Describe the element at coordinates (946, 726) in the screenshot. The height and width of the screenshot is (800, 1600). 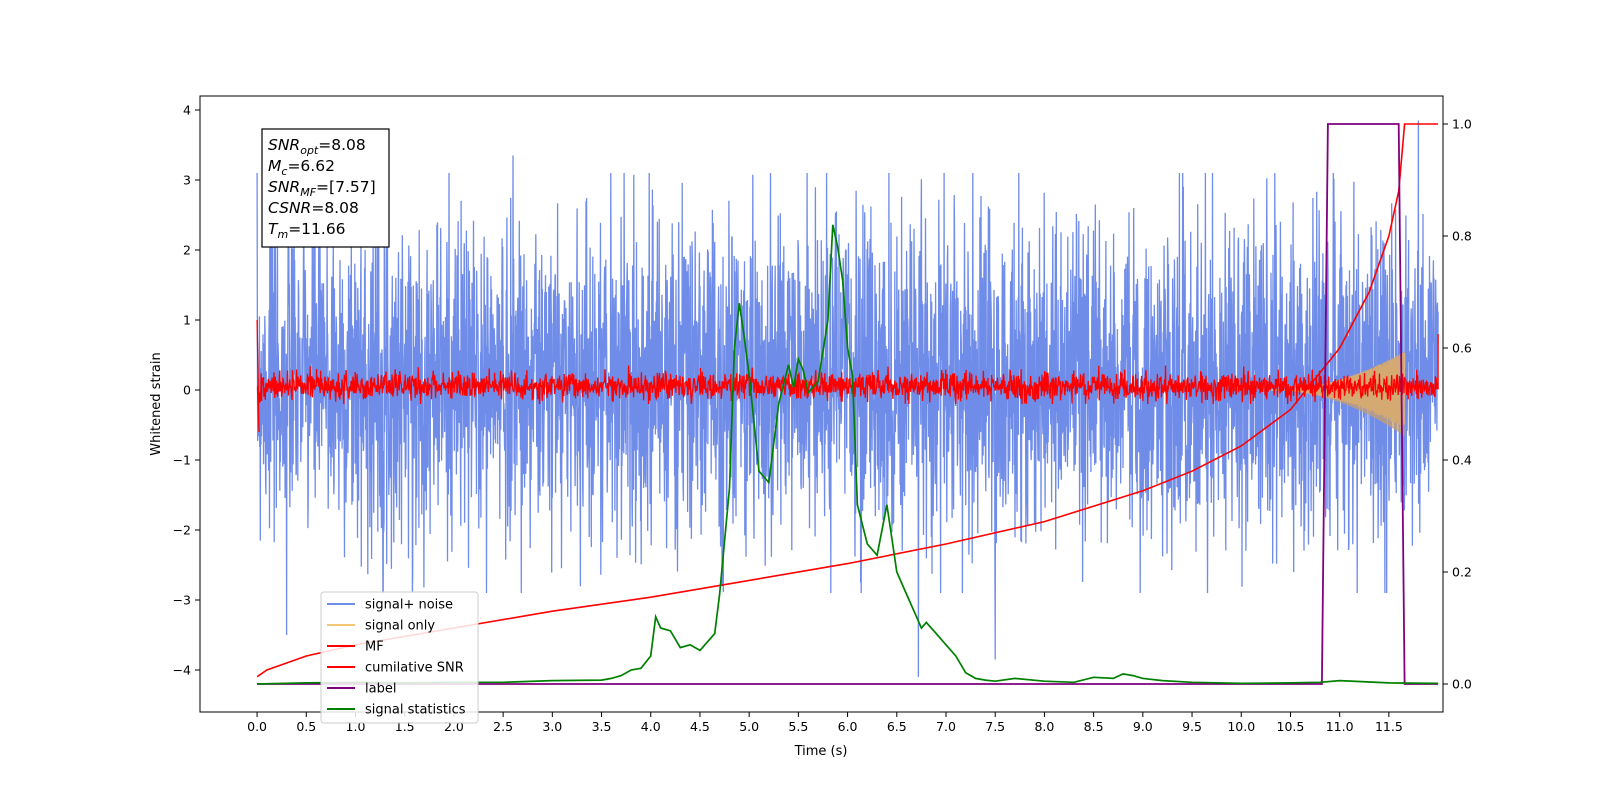
I see `x-tick-label: 7.0` at that location.